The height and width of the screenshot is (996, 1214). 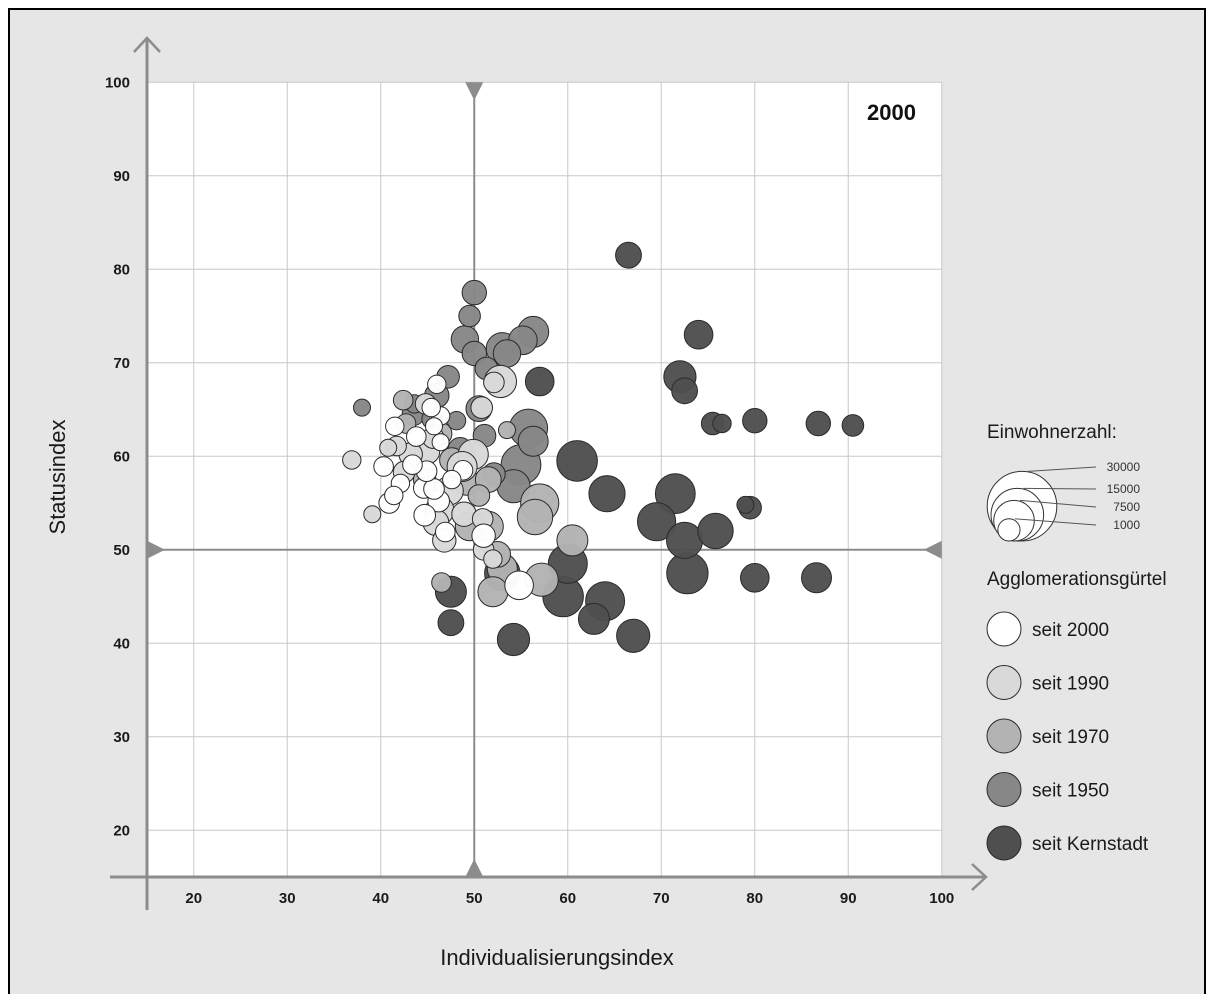 What do you see at coordinates (156, 549) in the screenshot?
I see `center-marker-left` at bounding box center [156, 549].